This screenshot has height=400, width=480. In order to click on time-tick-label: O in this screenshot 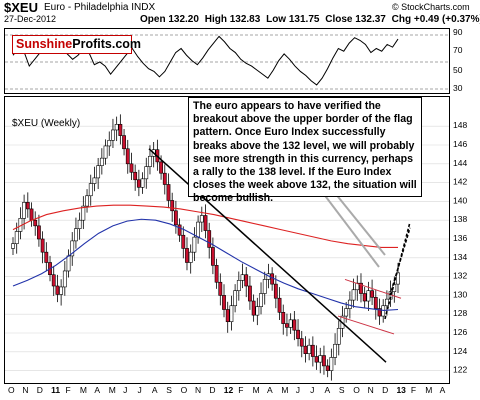, I will do `click(184, 390)`.